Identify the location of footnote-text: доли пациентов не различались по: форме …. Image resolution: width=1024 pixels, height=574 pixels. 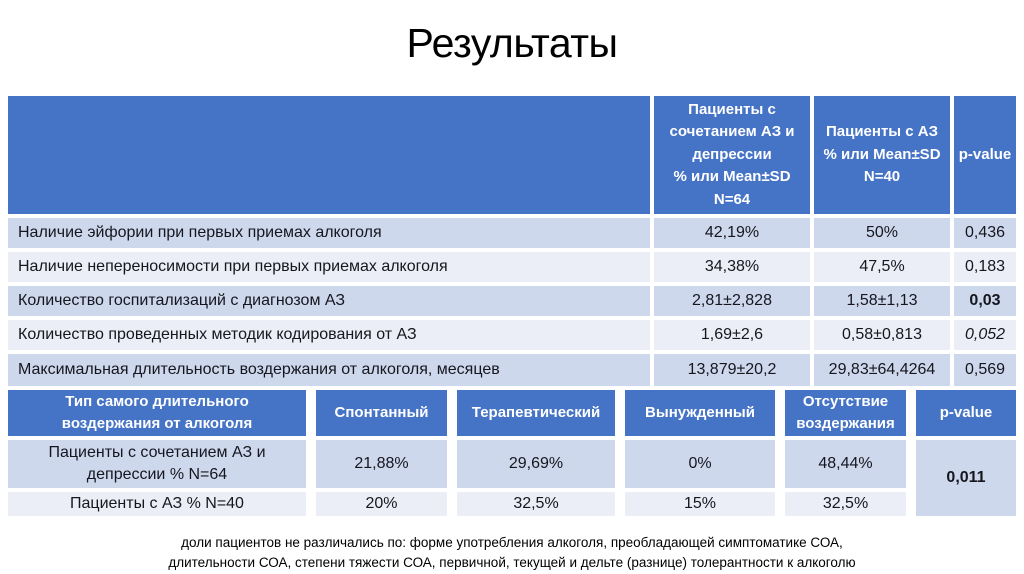
(512, 552).